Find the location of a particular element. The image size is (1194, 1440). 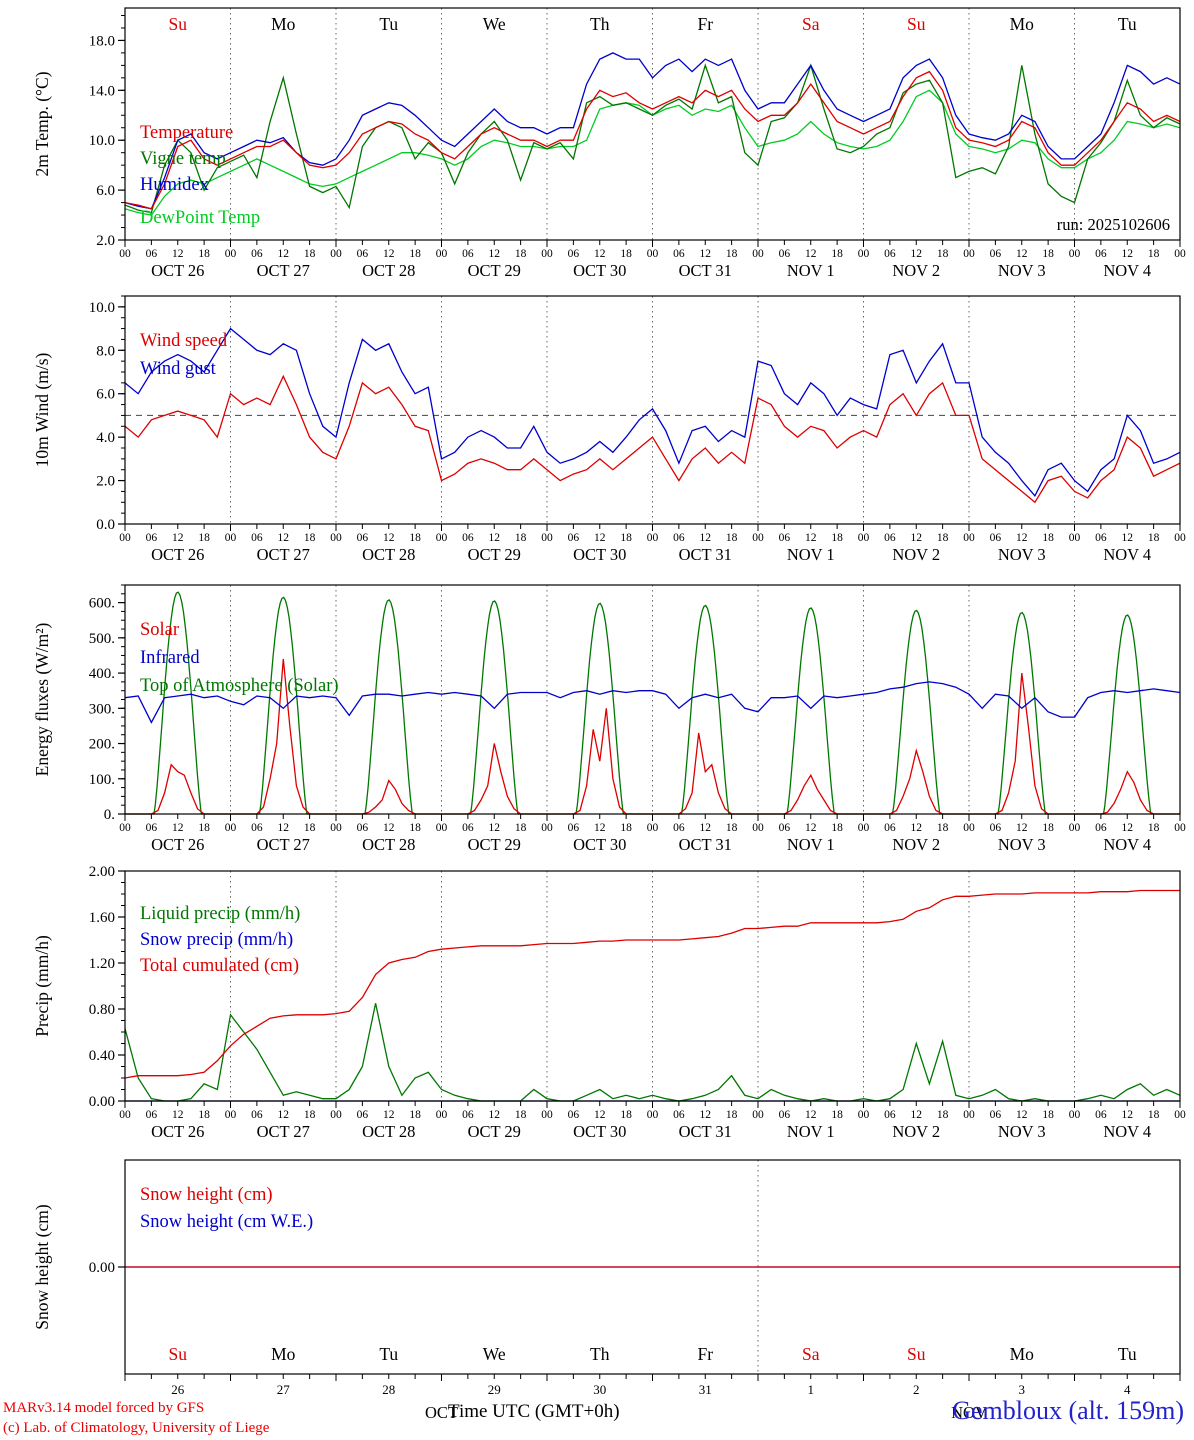

day-name-label: Sa is located at coordinates (811, 24).